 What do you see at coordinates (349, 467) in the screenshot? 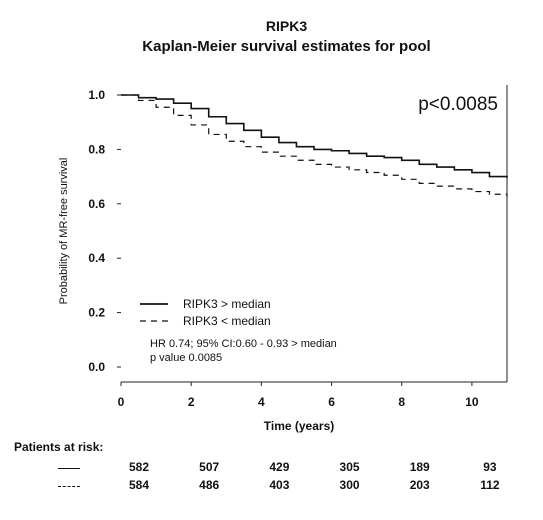
I see `risk-value: 305` at bounding box center [349, 467].